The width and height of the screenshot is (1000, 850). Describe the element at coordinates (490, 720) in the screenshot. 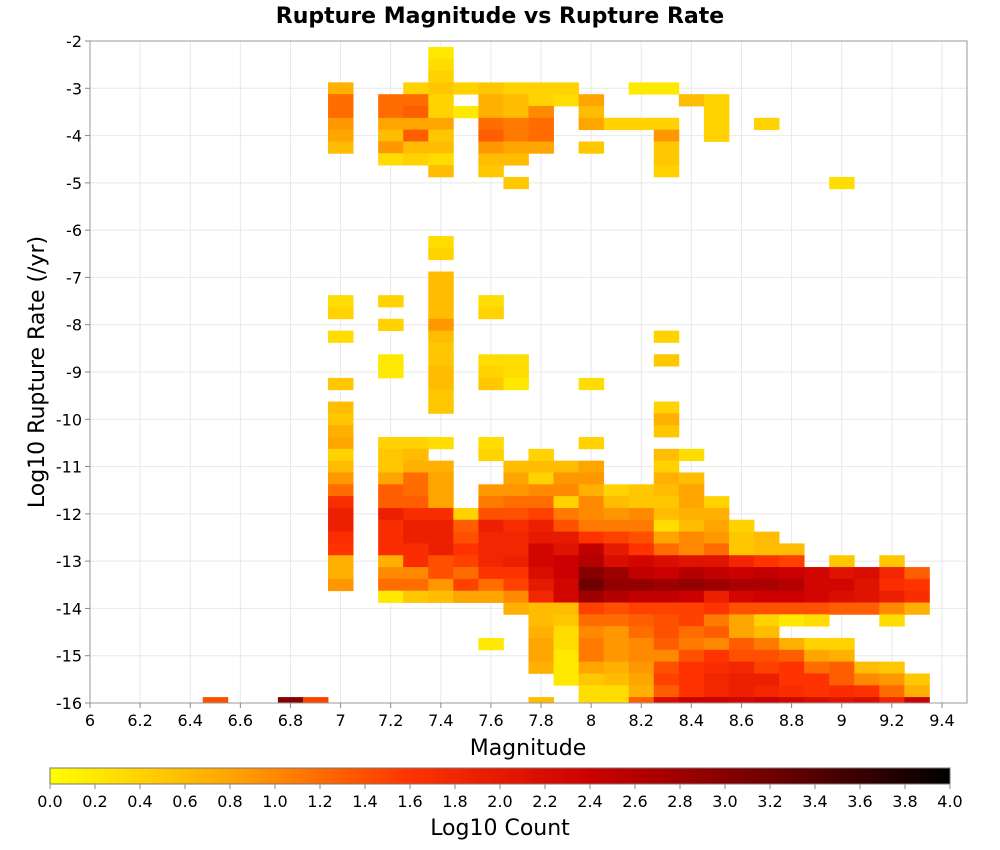

I see `x-tick-label: 7.6` at that location.